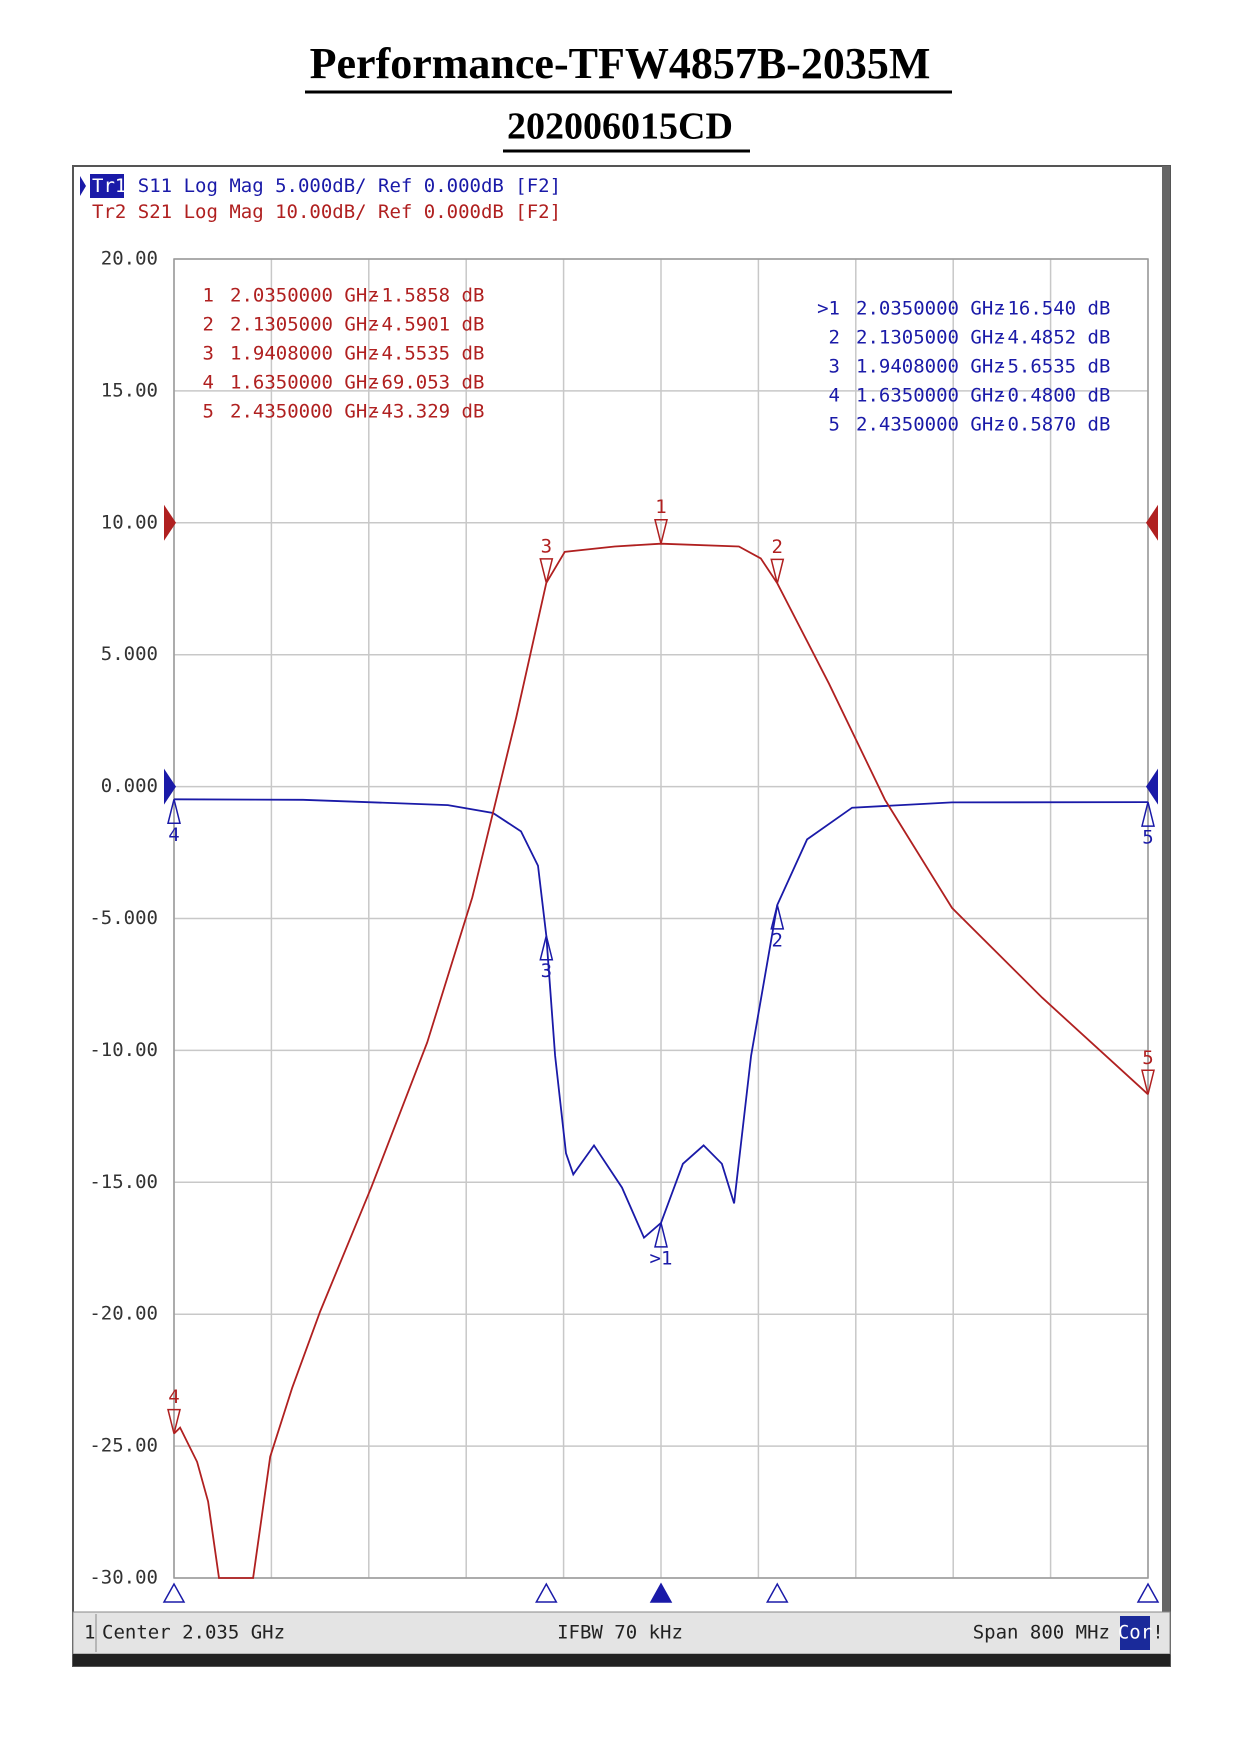 The image size is (1241, 1755). What do you see at coordinates (193, 1633) in the screenshot?
I see `center: Center 2.035 GHz` at bounding box center [193, 1633].